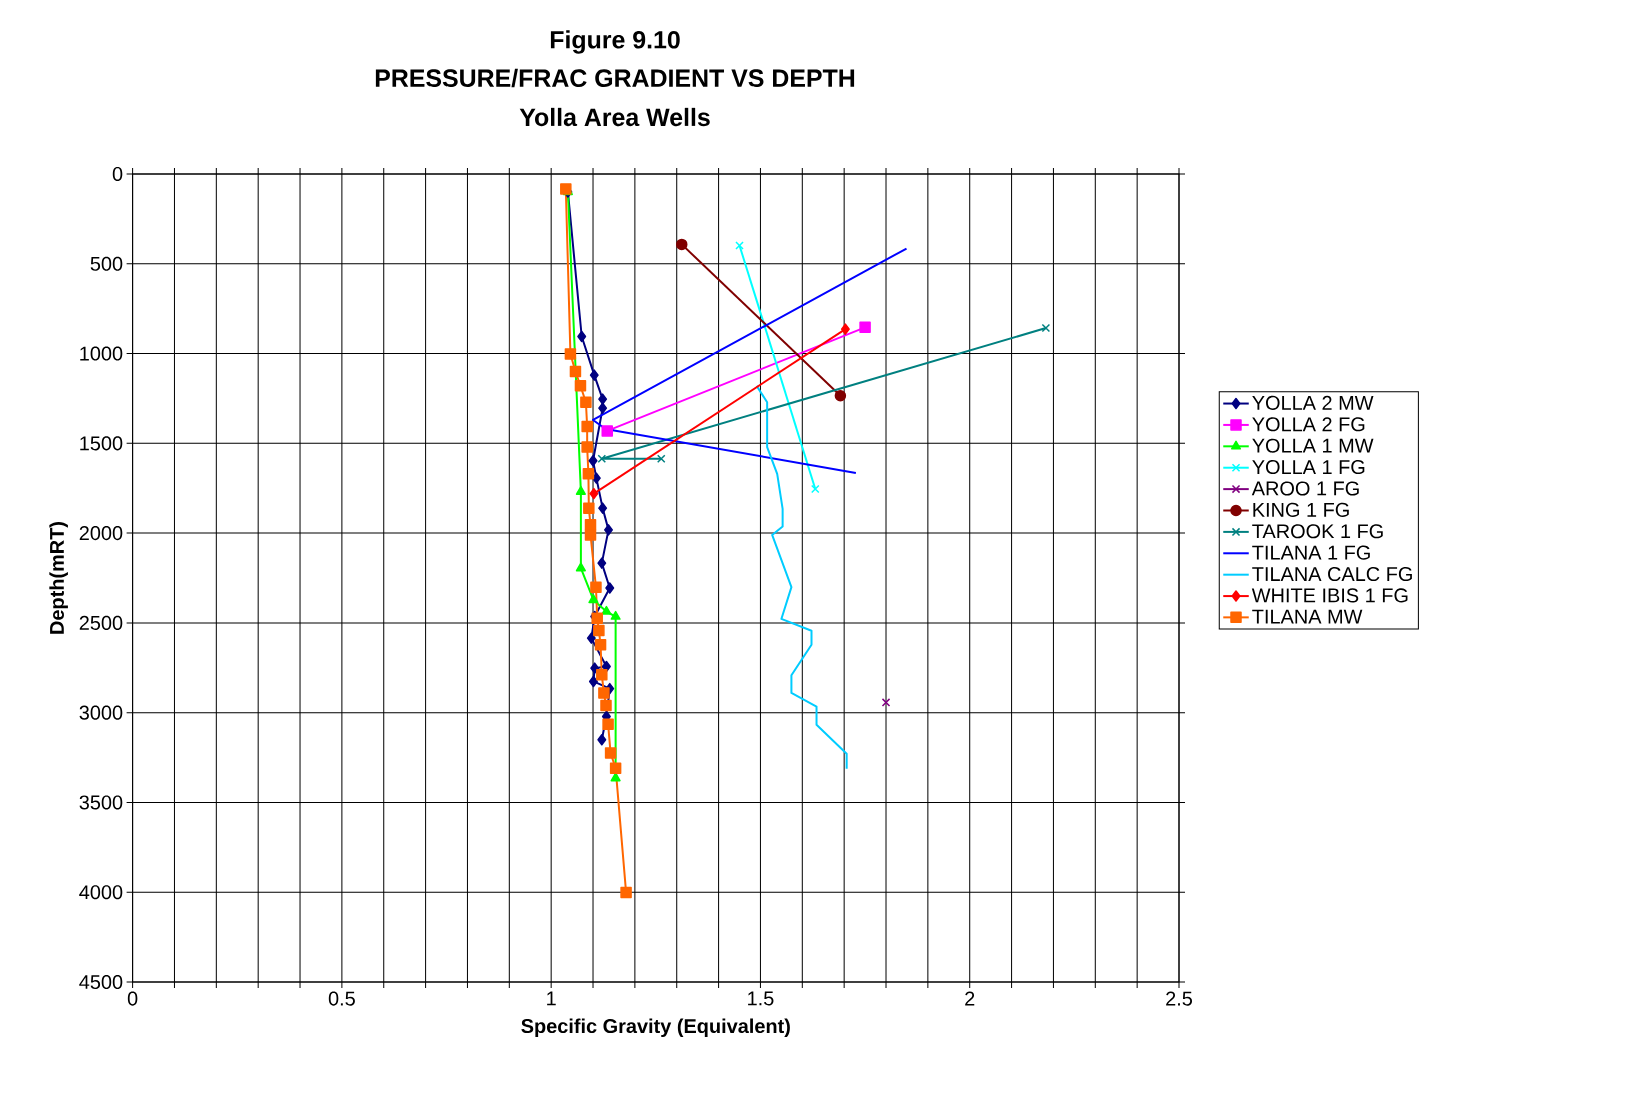 Image resolution: width=1625 pixels, height=1111 pixels. Describe the element at coordinates (341, 998) in the screenshot. I see `x-tick-label: 0.5` at that location.